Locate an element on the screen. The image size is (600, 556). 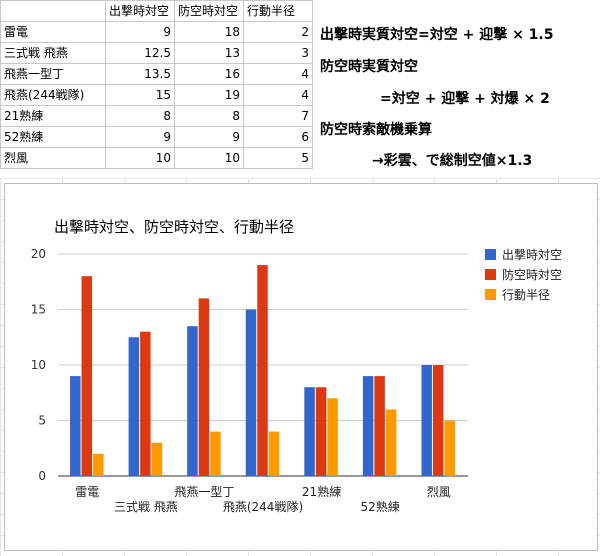
value-cell: 5 is located at coordinates (278, 158).